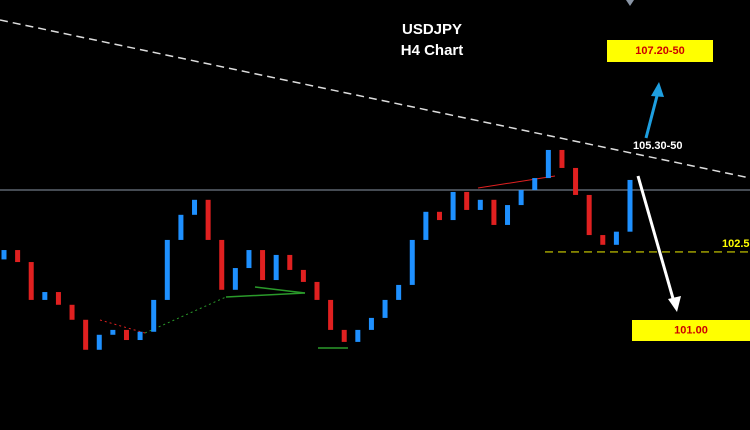 This screenshot has height=430, width=750. What do you see at coordinates (656, 239) in the screenshot?
I see `arrow-down` at bounding box center [656, 239].